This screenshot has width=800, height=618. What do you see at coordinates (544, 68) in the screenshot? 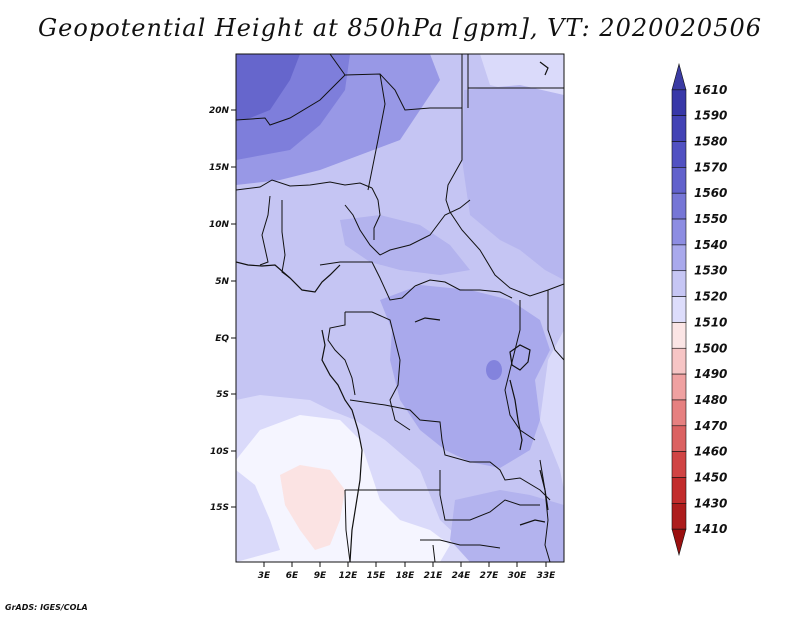
I see `coast-red-sea` at bounding box center [544, 68].